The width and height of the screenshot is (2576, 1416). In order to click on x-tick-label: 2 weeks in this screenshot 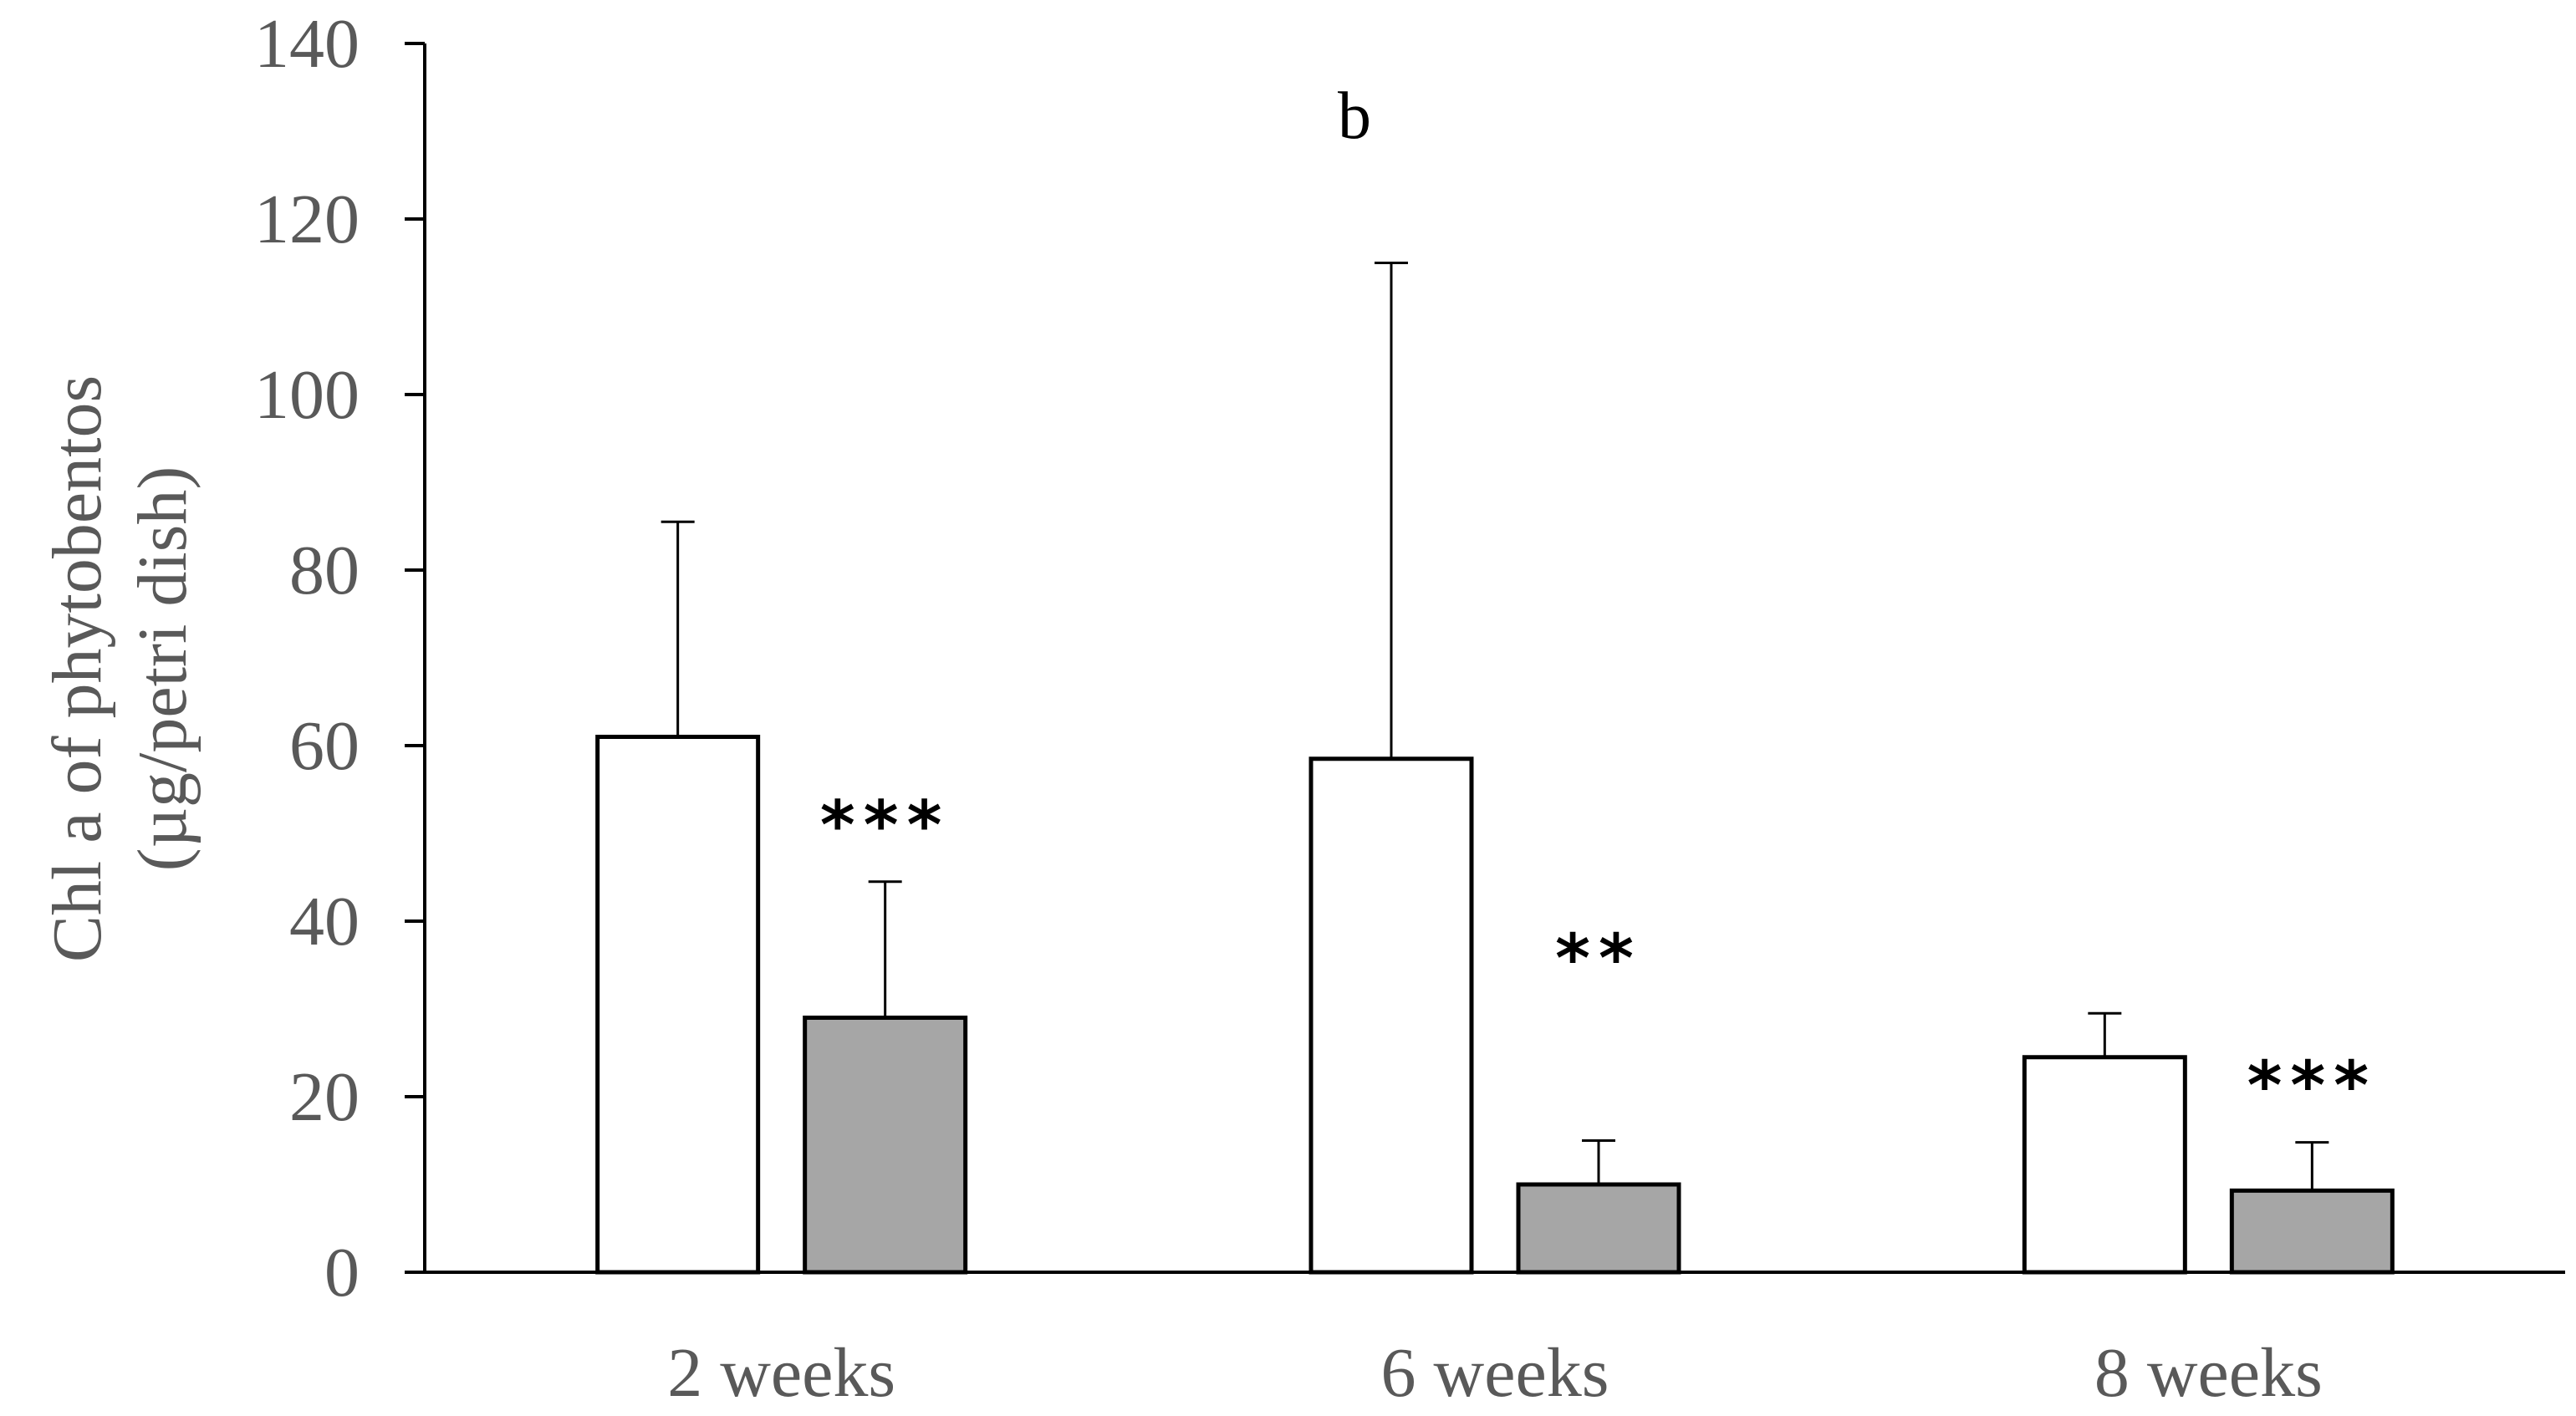, I will do `click(781, 1373)`.